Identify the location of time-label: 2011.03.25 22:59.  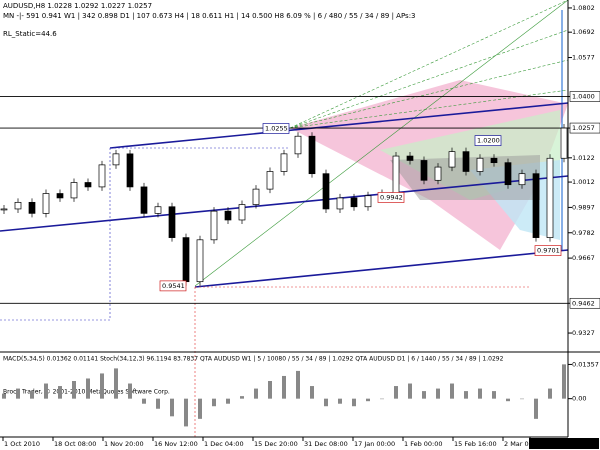
(560, 444).